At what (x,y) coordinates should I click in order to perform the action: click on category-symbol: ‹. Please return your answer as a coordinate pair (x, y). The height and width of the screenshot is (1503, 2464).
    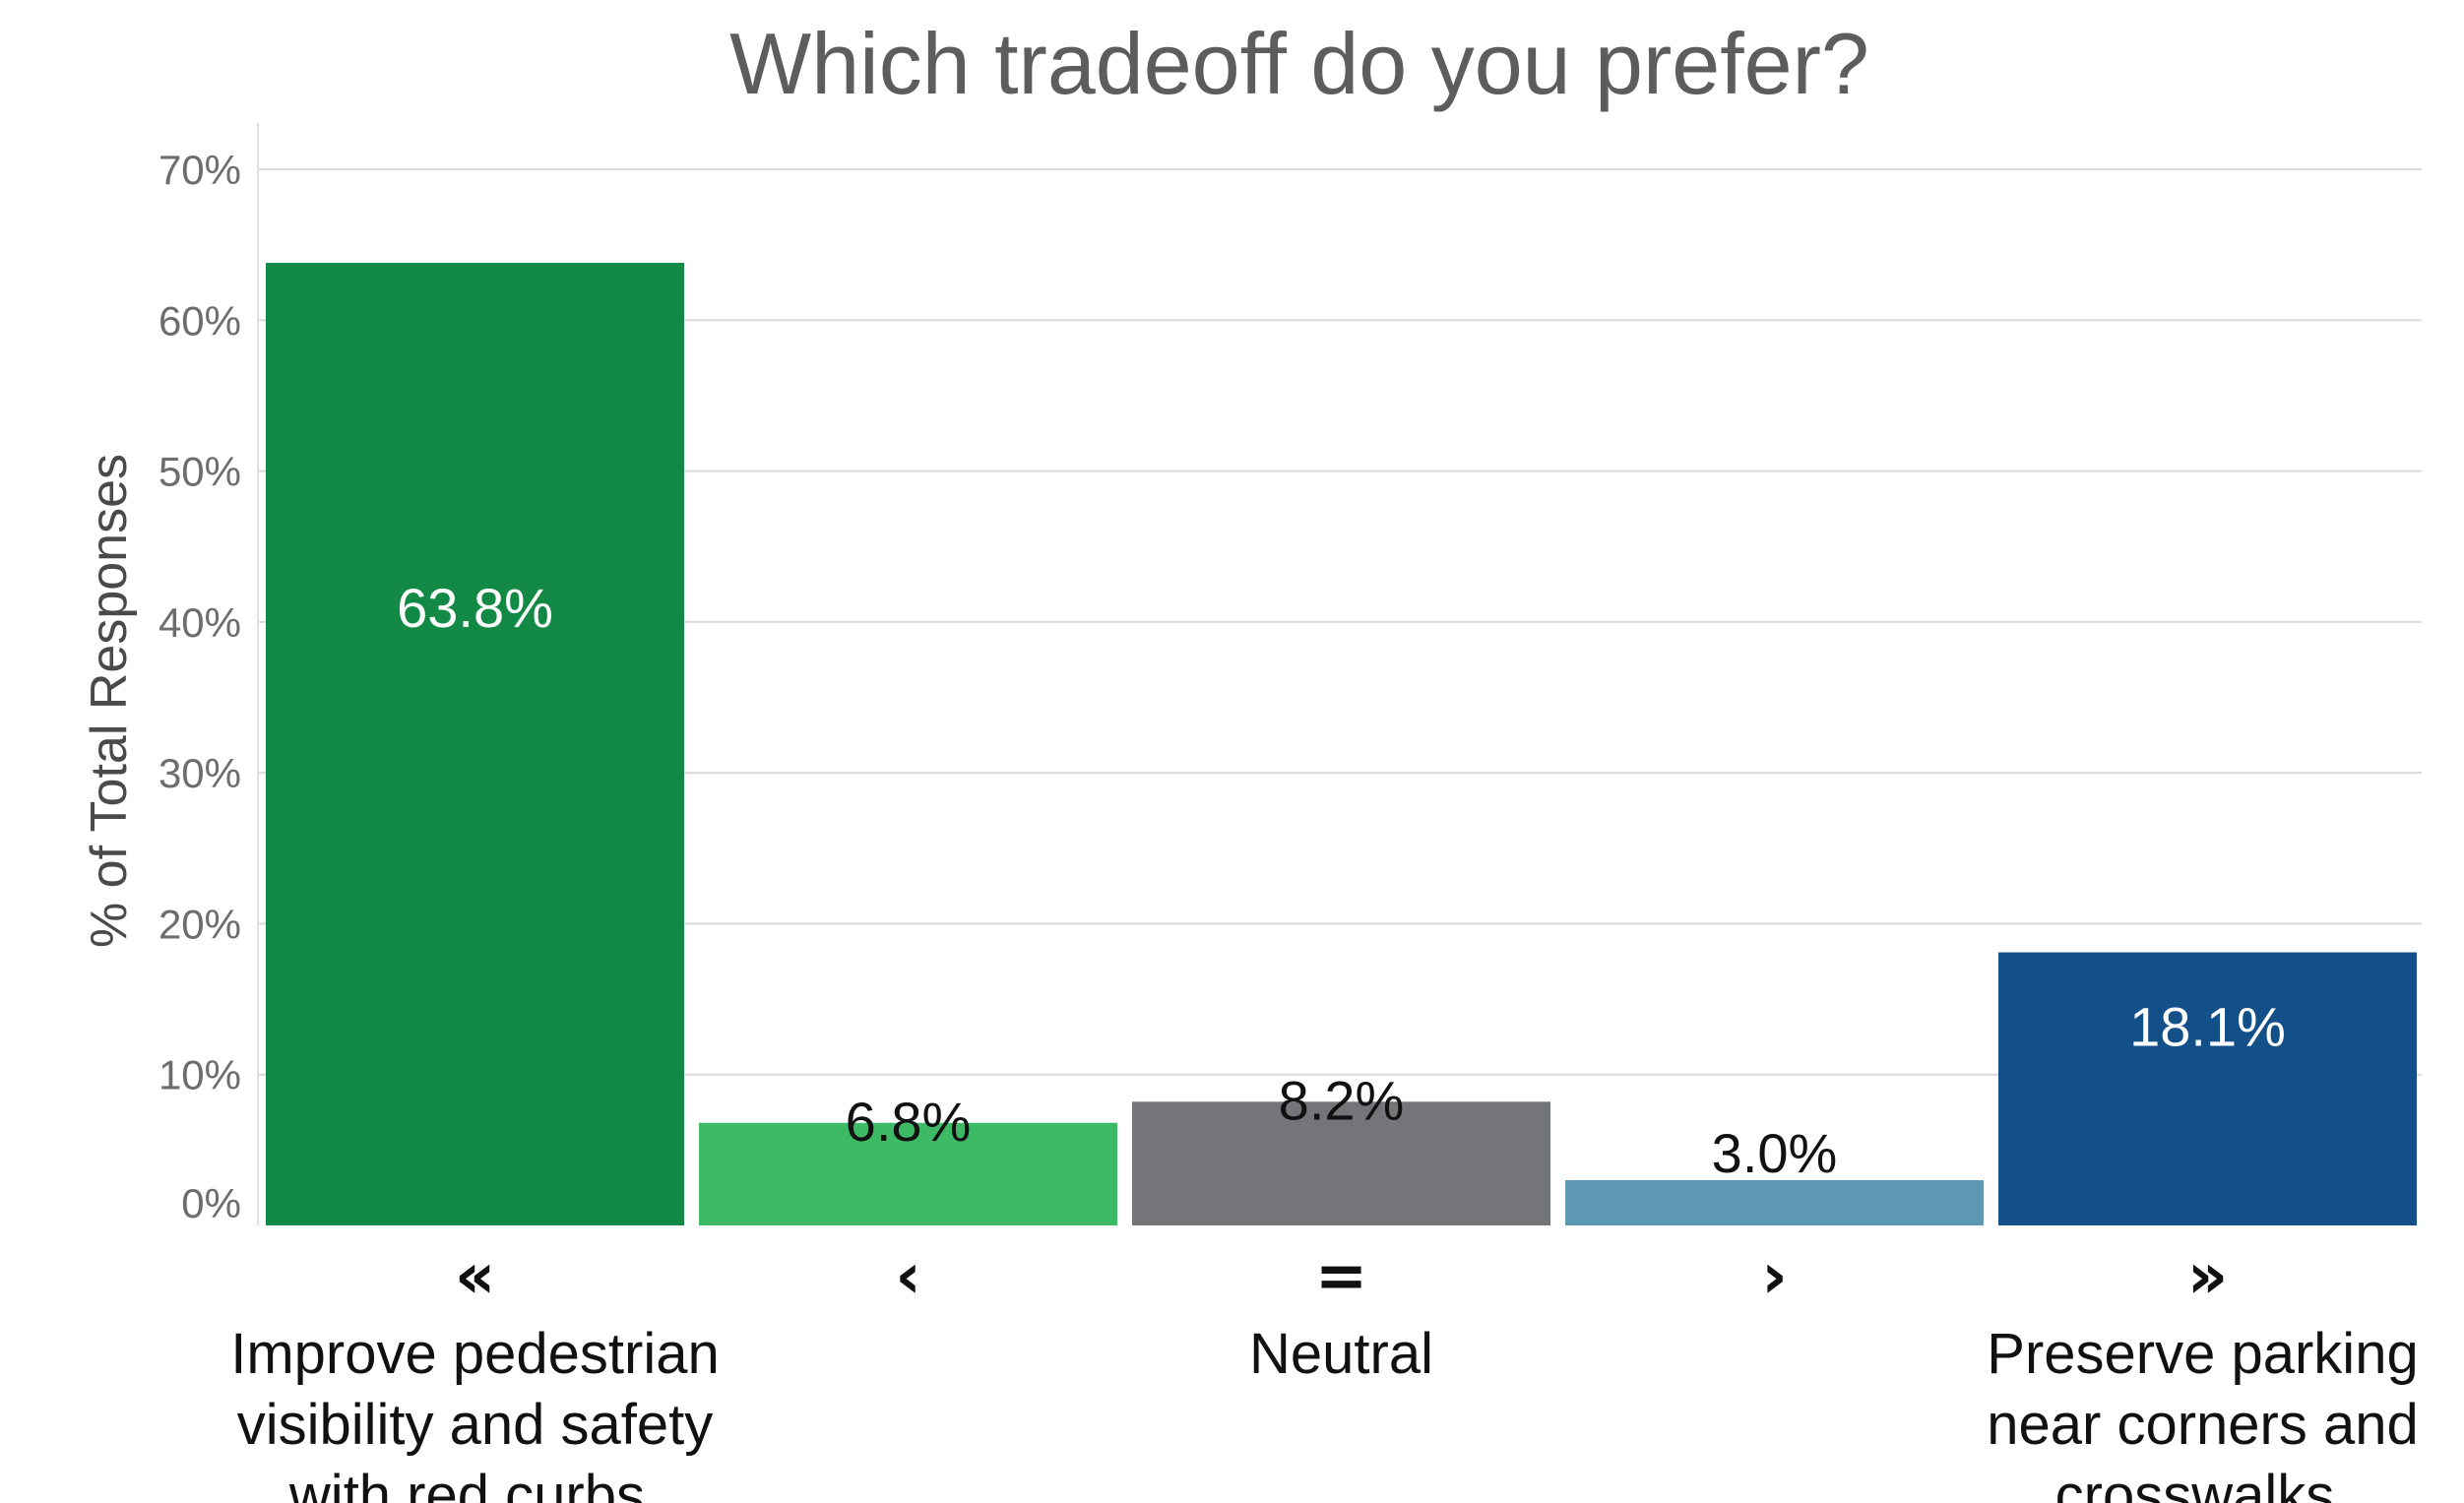
    Looking at the image, I should click on (907, 1276).